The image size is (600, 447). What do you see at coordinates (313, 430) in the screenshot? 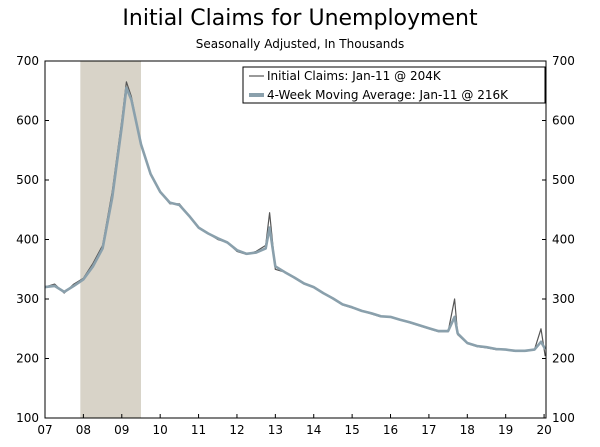
I see `x-tick-label: 14` at bounding box center [313, 430].